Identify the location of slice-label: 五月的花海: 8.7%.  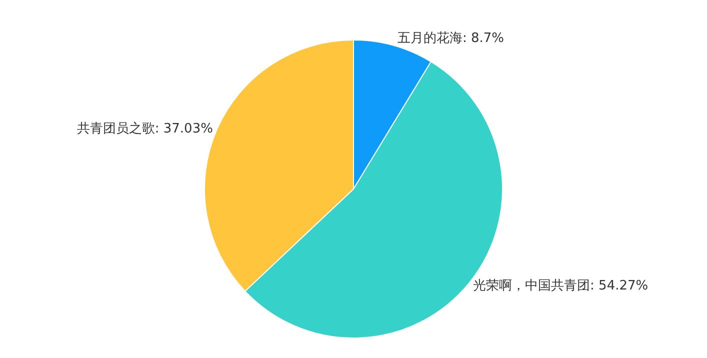
(450, 38).